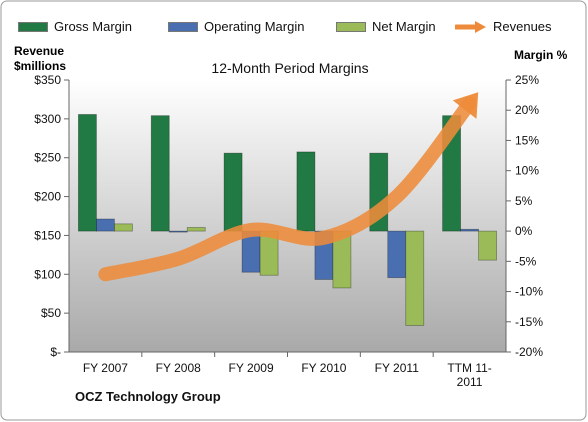  I want to click on right-axis-title: Margin %, so click(541, 55).